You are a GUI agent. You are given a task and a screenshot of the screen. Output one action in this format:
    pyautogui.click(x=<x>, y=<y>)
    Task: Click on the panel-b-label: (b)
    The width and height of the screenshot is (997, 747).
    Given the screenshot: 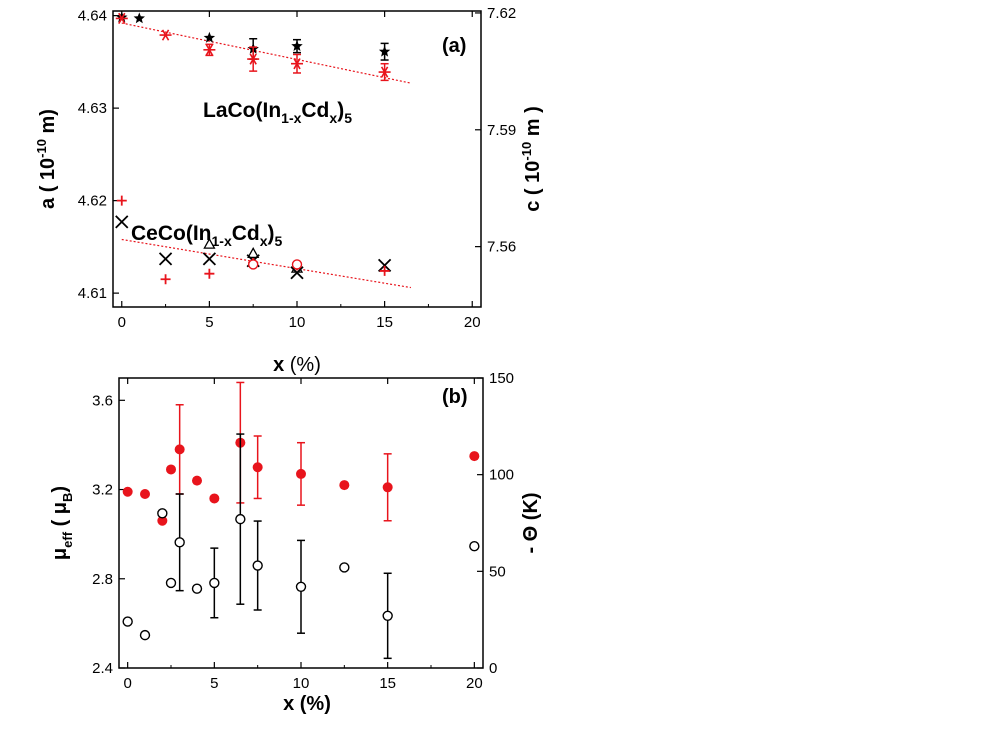 What is the action you would take?
    pyautogui.click(x=455, y=397)
    